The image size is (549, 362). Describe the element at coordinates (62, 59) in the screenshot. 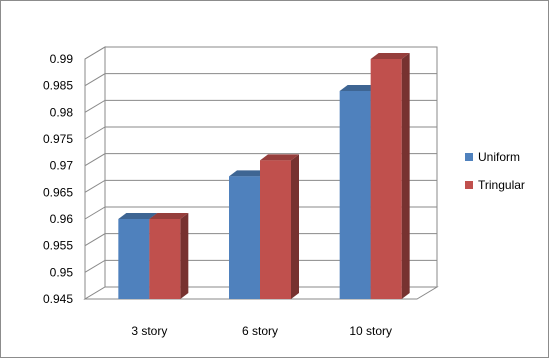

I see `y-tick-label: 0.99` at that location.